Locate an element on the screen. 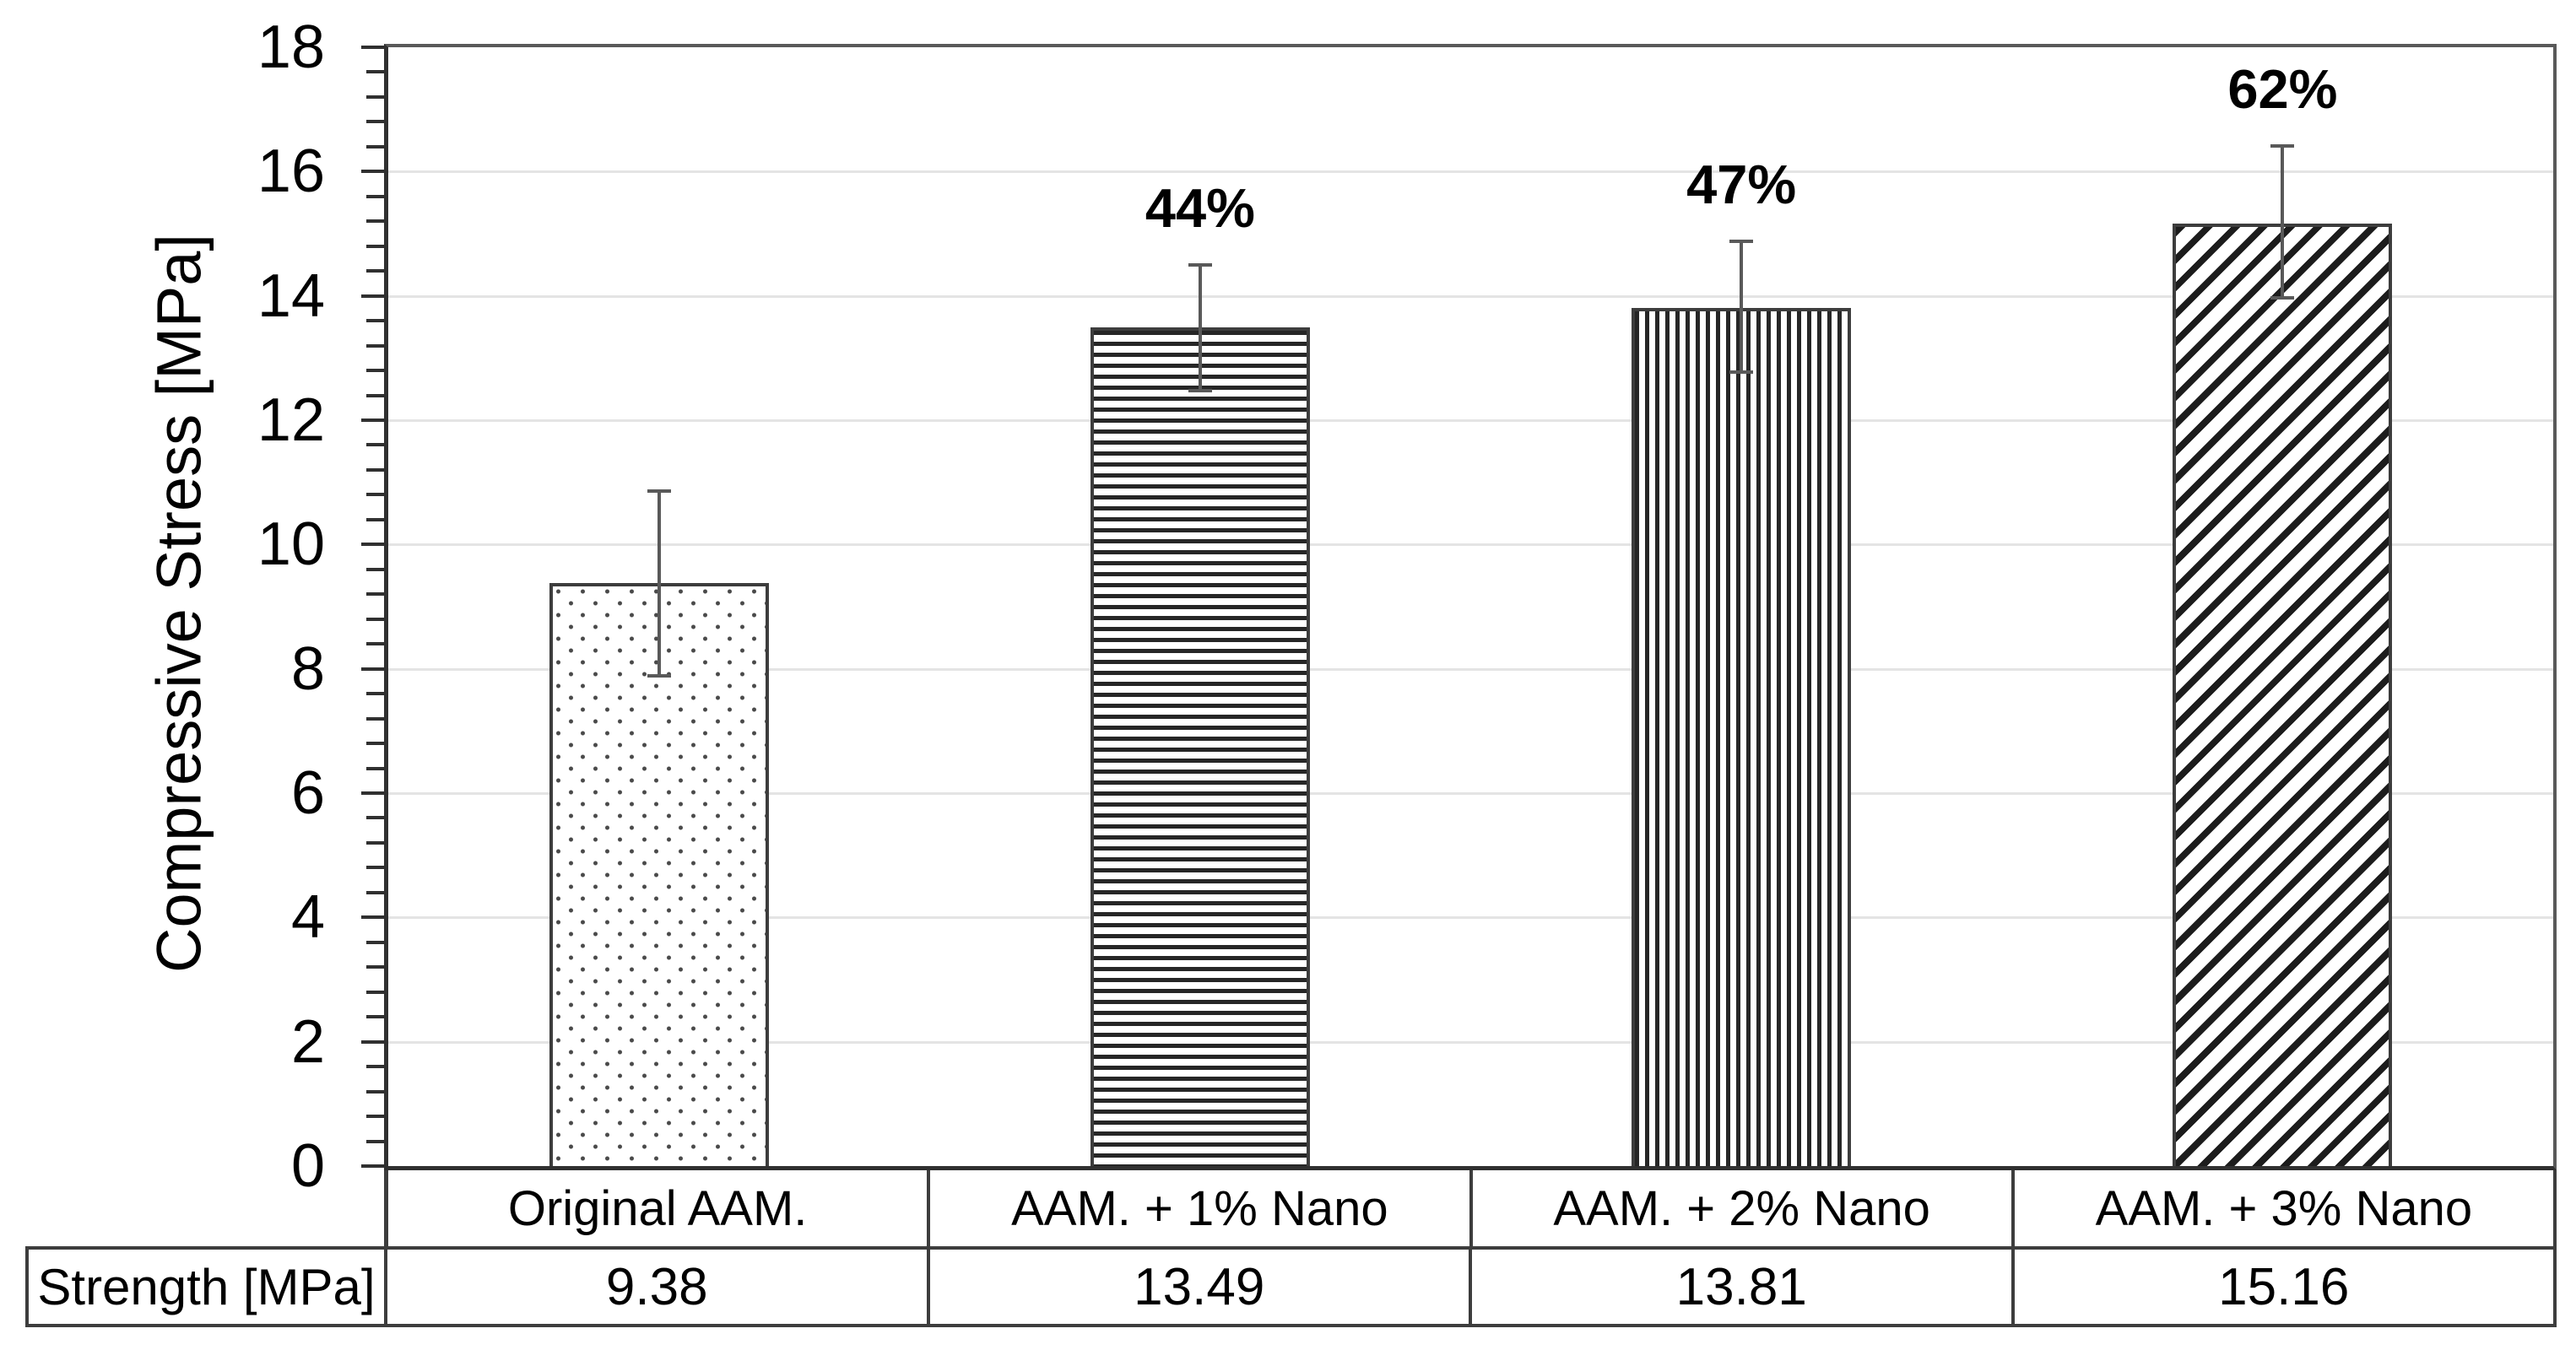  bar-2-horizontal-stripes is located at coordinates (1200, 746).